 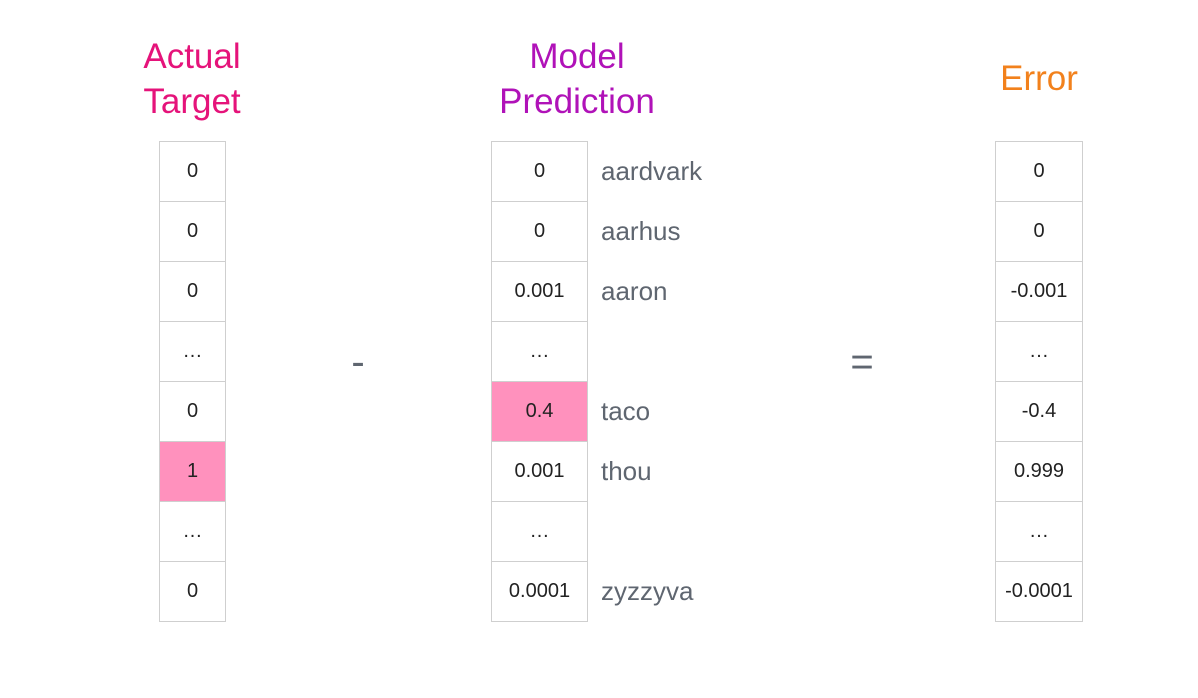 I want to click on model-prediction-cell: 0.4, so click(x=540, y=412).